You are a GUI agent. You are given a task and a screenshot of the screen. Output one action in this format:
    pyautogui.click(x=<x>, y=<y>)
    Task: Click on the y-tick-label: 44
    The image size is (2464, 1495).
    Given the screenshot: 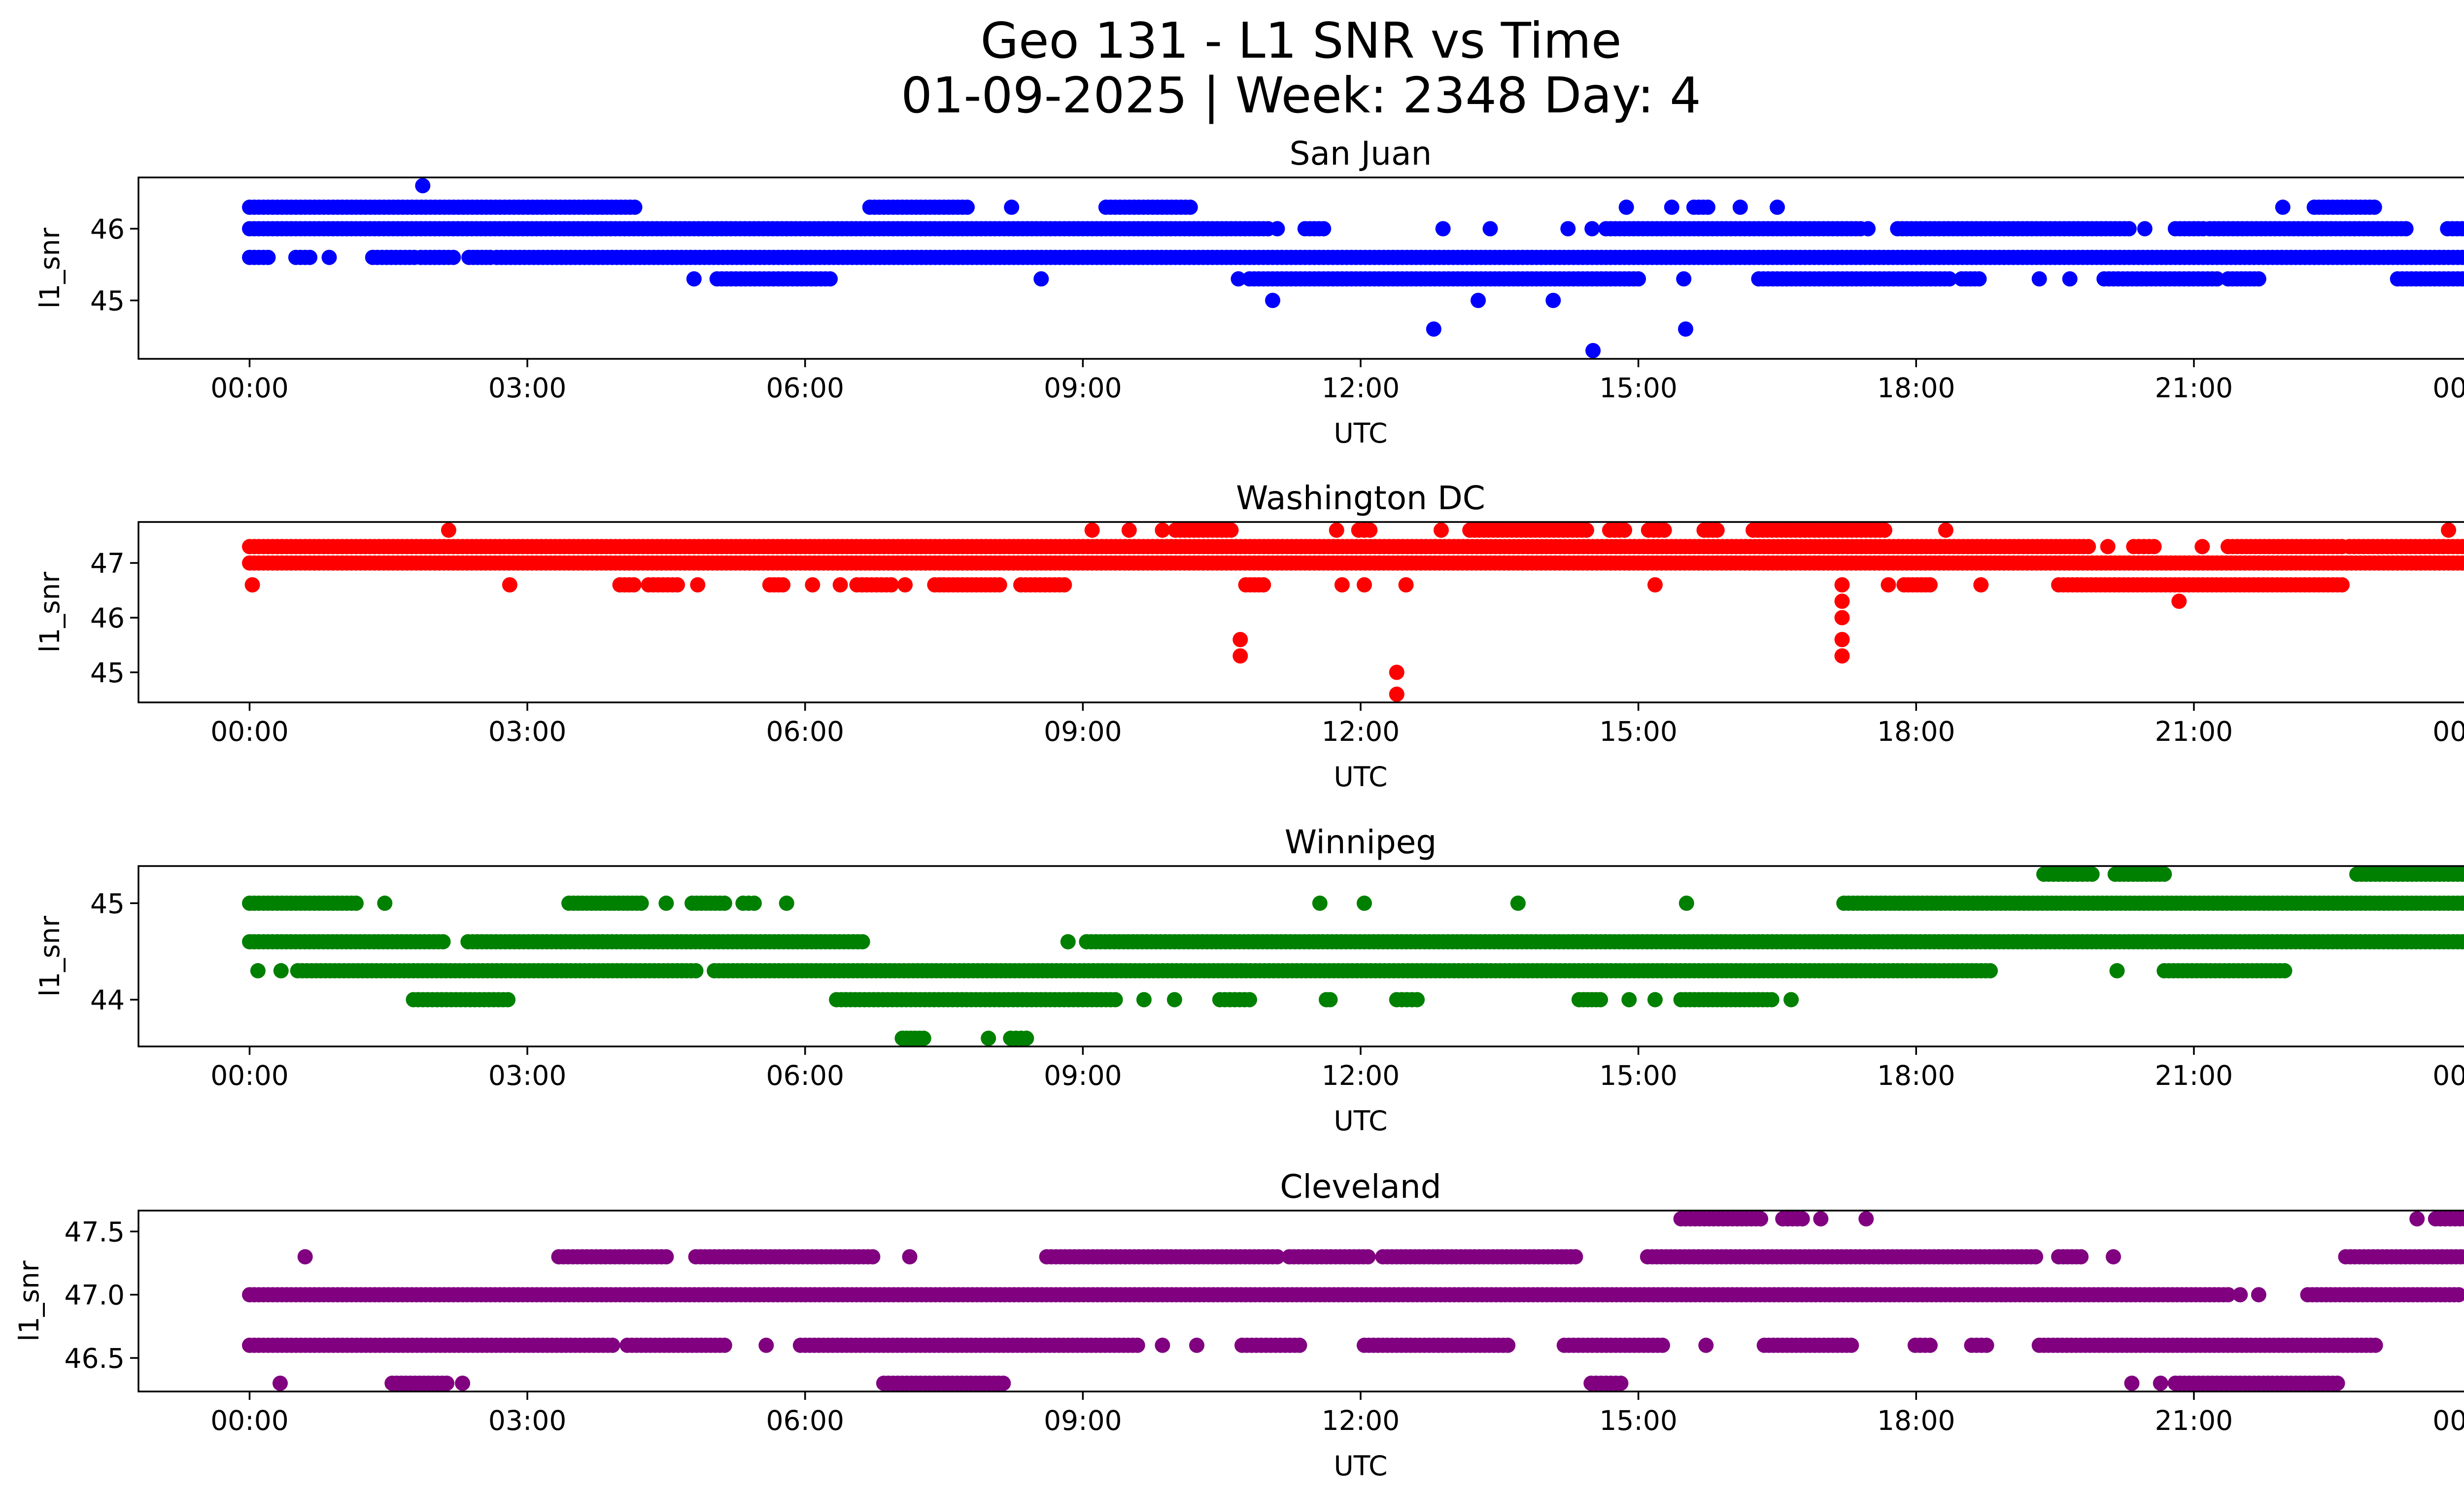 What is the action you would take?
    pyautogui.click(x=107, y=1000)
    